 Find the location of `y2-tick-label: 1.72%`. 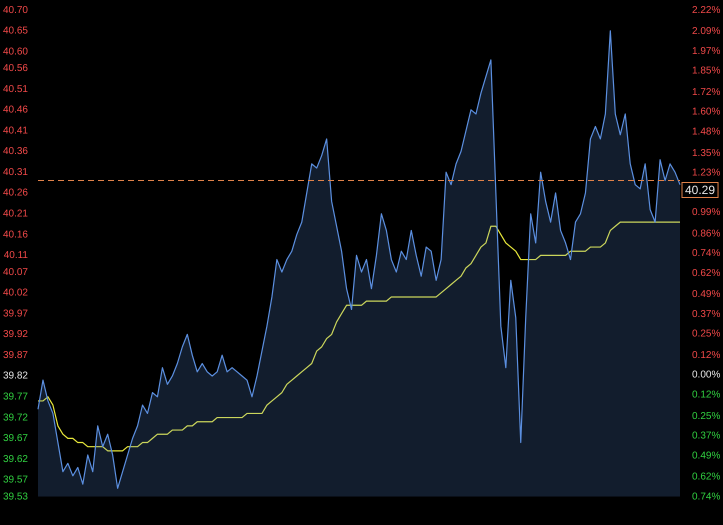

y2-tick-label: 1.72% is located at coordinates (706, 92).